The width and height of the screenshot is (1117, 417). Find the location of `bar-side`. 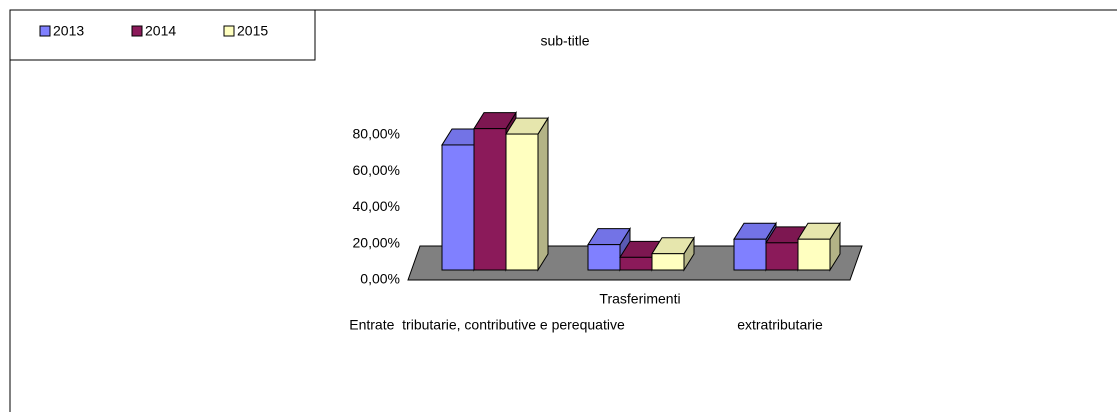

bar-side is located at coordinates (543, 194).